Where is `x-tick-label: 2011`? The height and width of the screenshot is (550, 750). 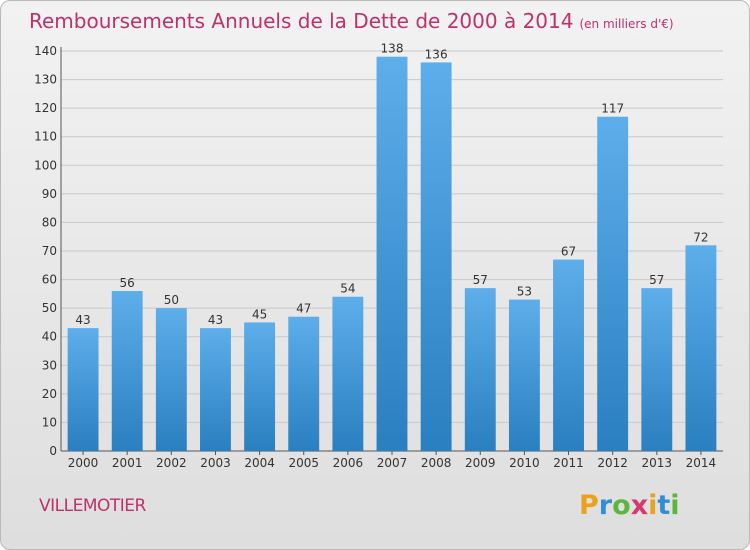
x-tick-label: 2011 is located at coordinates (568, 463).